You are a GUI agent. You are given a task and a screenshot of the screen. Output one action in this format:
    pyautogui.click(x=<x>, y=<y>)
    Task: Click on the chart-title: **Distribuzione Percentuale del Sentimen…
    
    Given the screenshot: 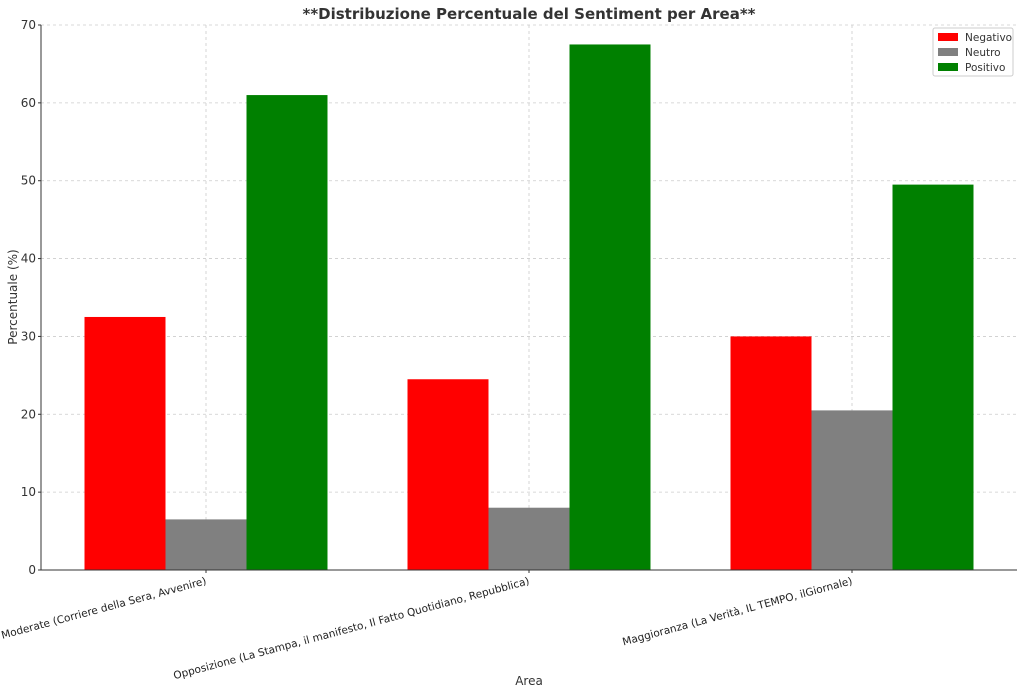 What is the action you would take?
    pyautogui.click(x=528, y=14)
    